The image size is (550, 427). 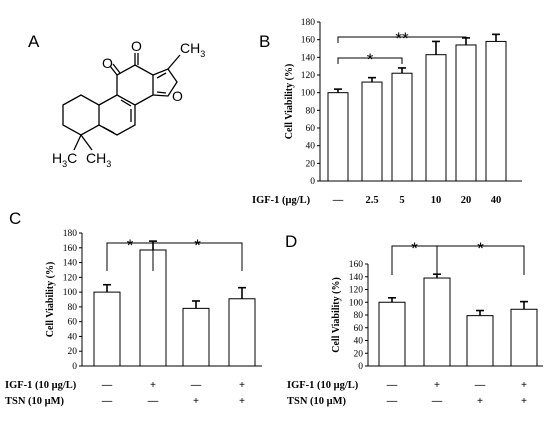 What do you see at coordinates (177, 96) in the screenshot?
I see `furan-oxygen: O` at bounding box center [177, 96].